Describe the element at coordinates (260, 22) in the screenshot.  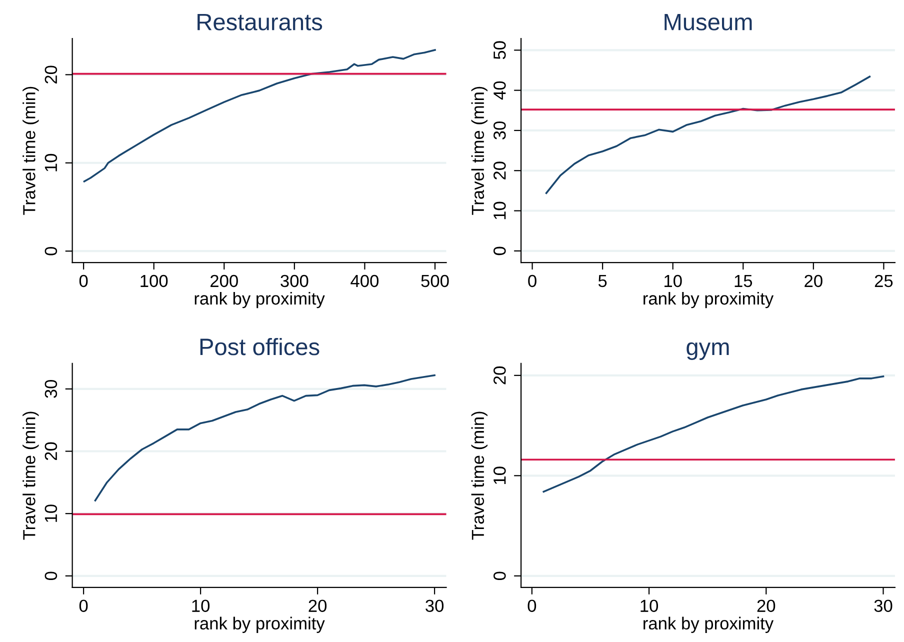
I see `chart-title: Restaurants` at that location.